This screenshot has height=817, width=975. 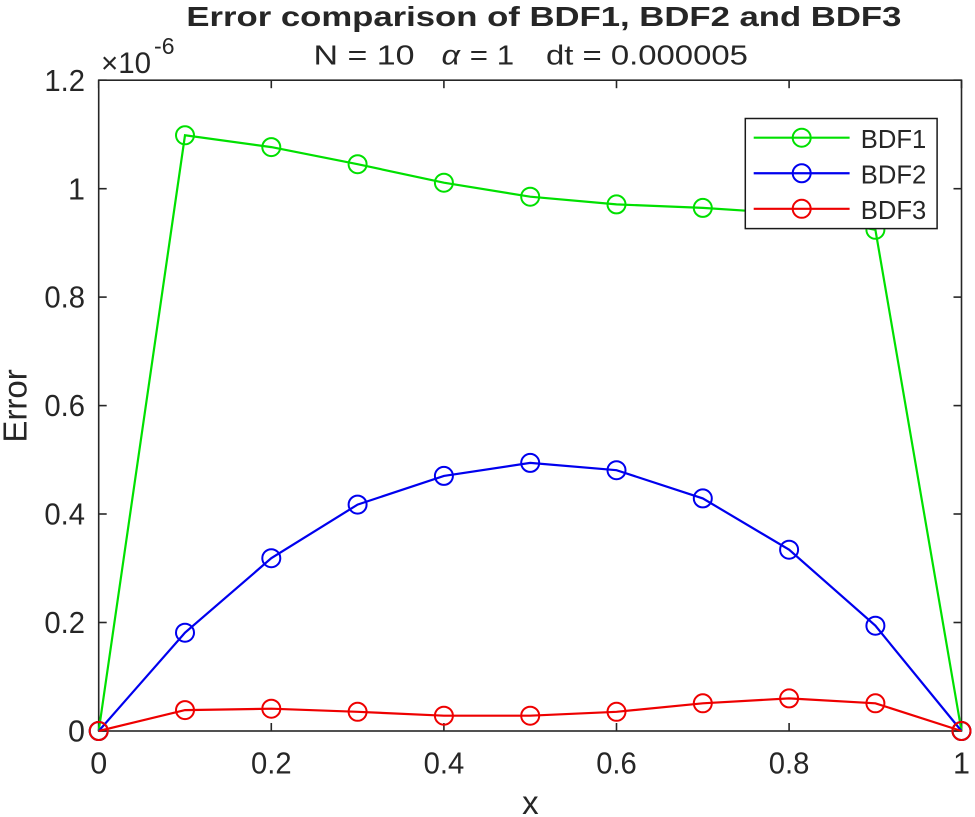 I want to click on svg-text: α, so click(x=452, y=54).